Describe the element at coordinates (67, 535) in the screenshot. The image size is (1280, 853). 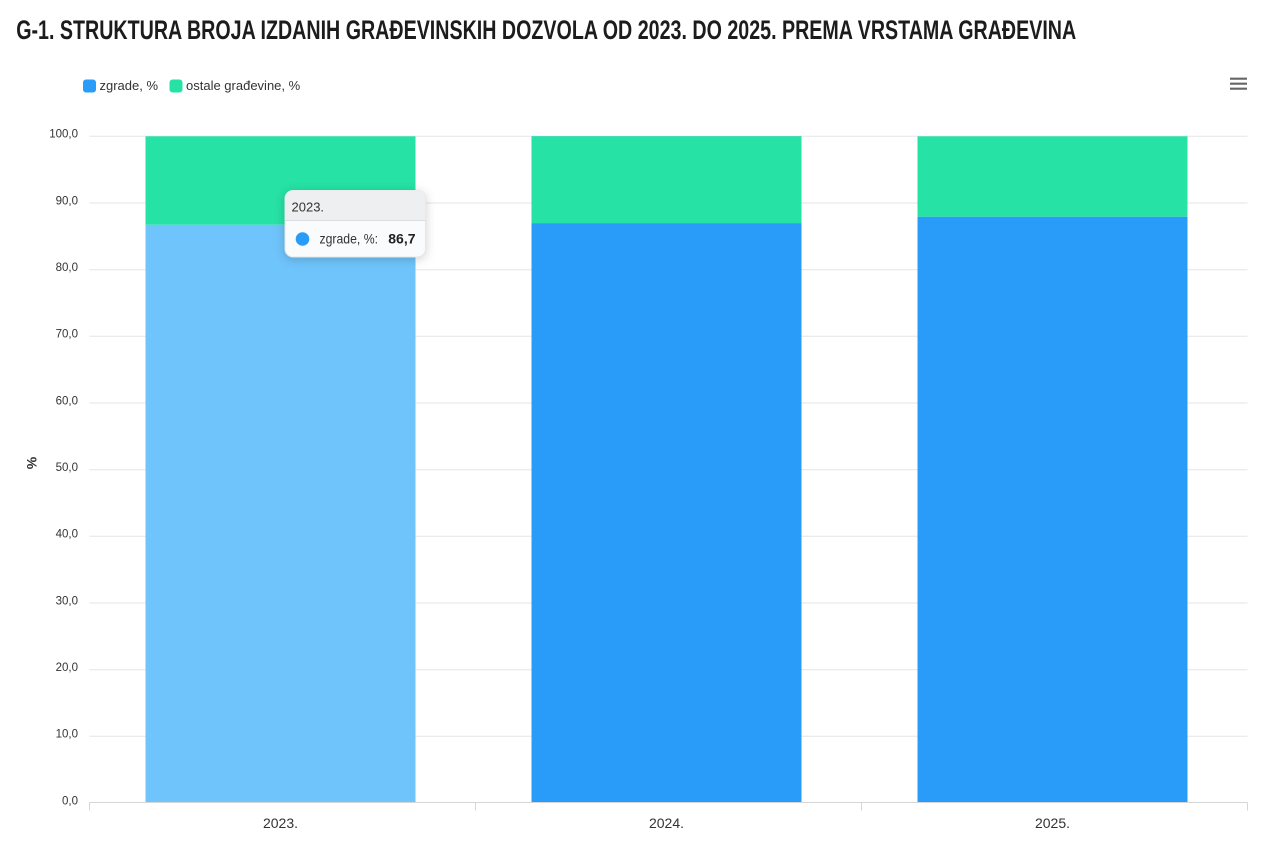
I see `svg-text: 40,0` at that location.